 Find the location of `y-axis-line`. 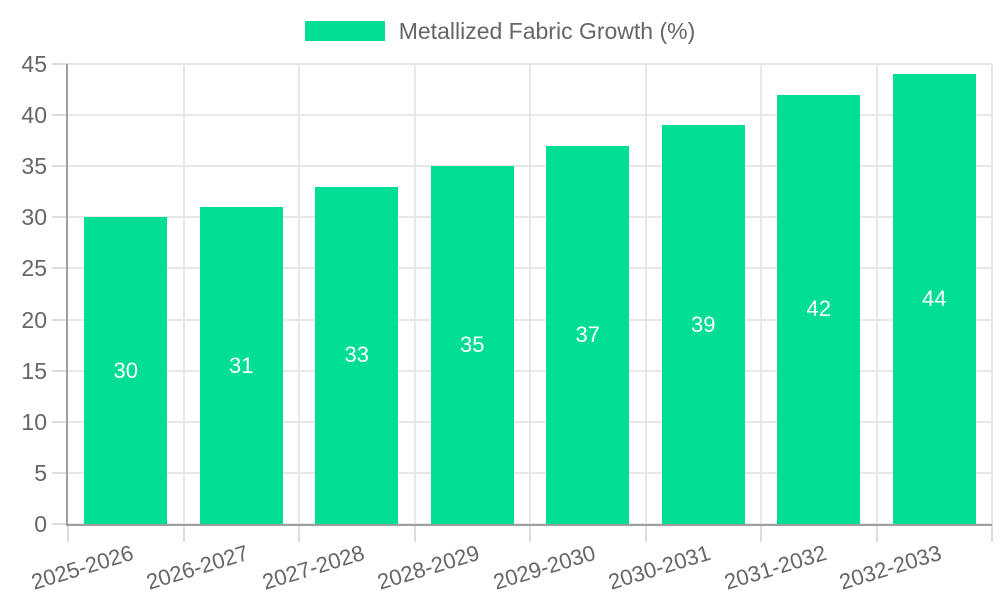

y-axis-line is located at coordinates (67, 294).